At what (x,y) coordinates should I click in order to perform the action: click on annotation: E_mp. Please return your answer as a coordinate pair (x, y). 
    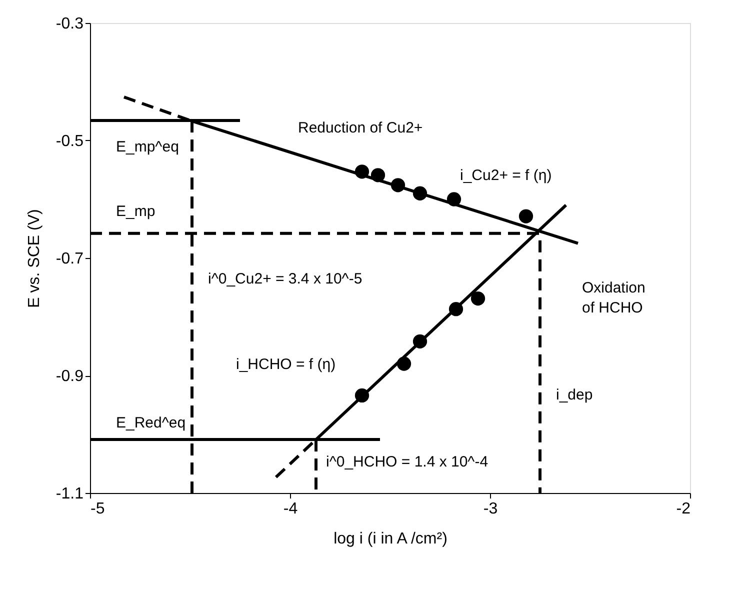
    Looking at the image, I should click on (136, 211).